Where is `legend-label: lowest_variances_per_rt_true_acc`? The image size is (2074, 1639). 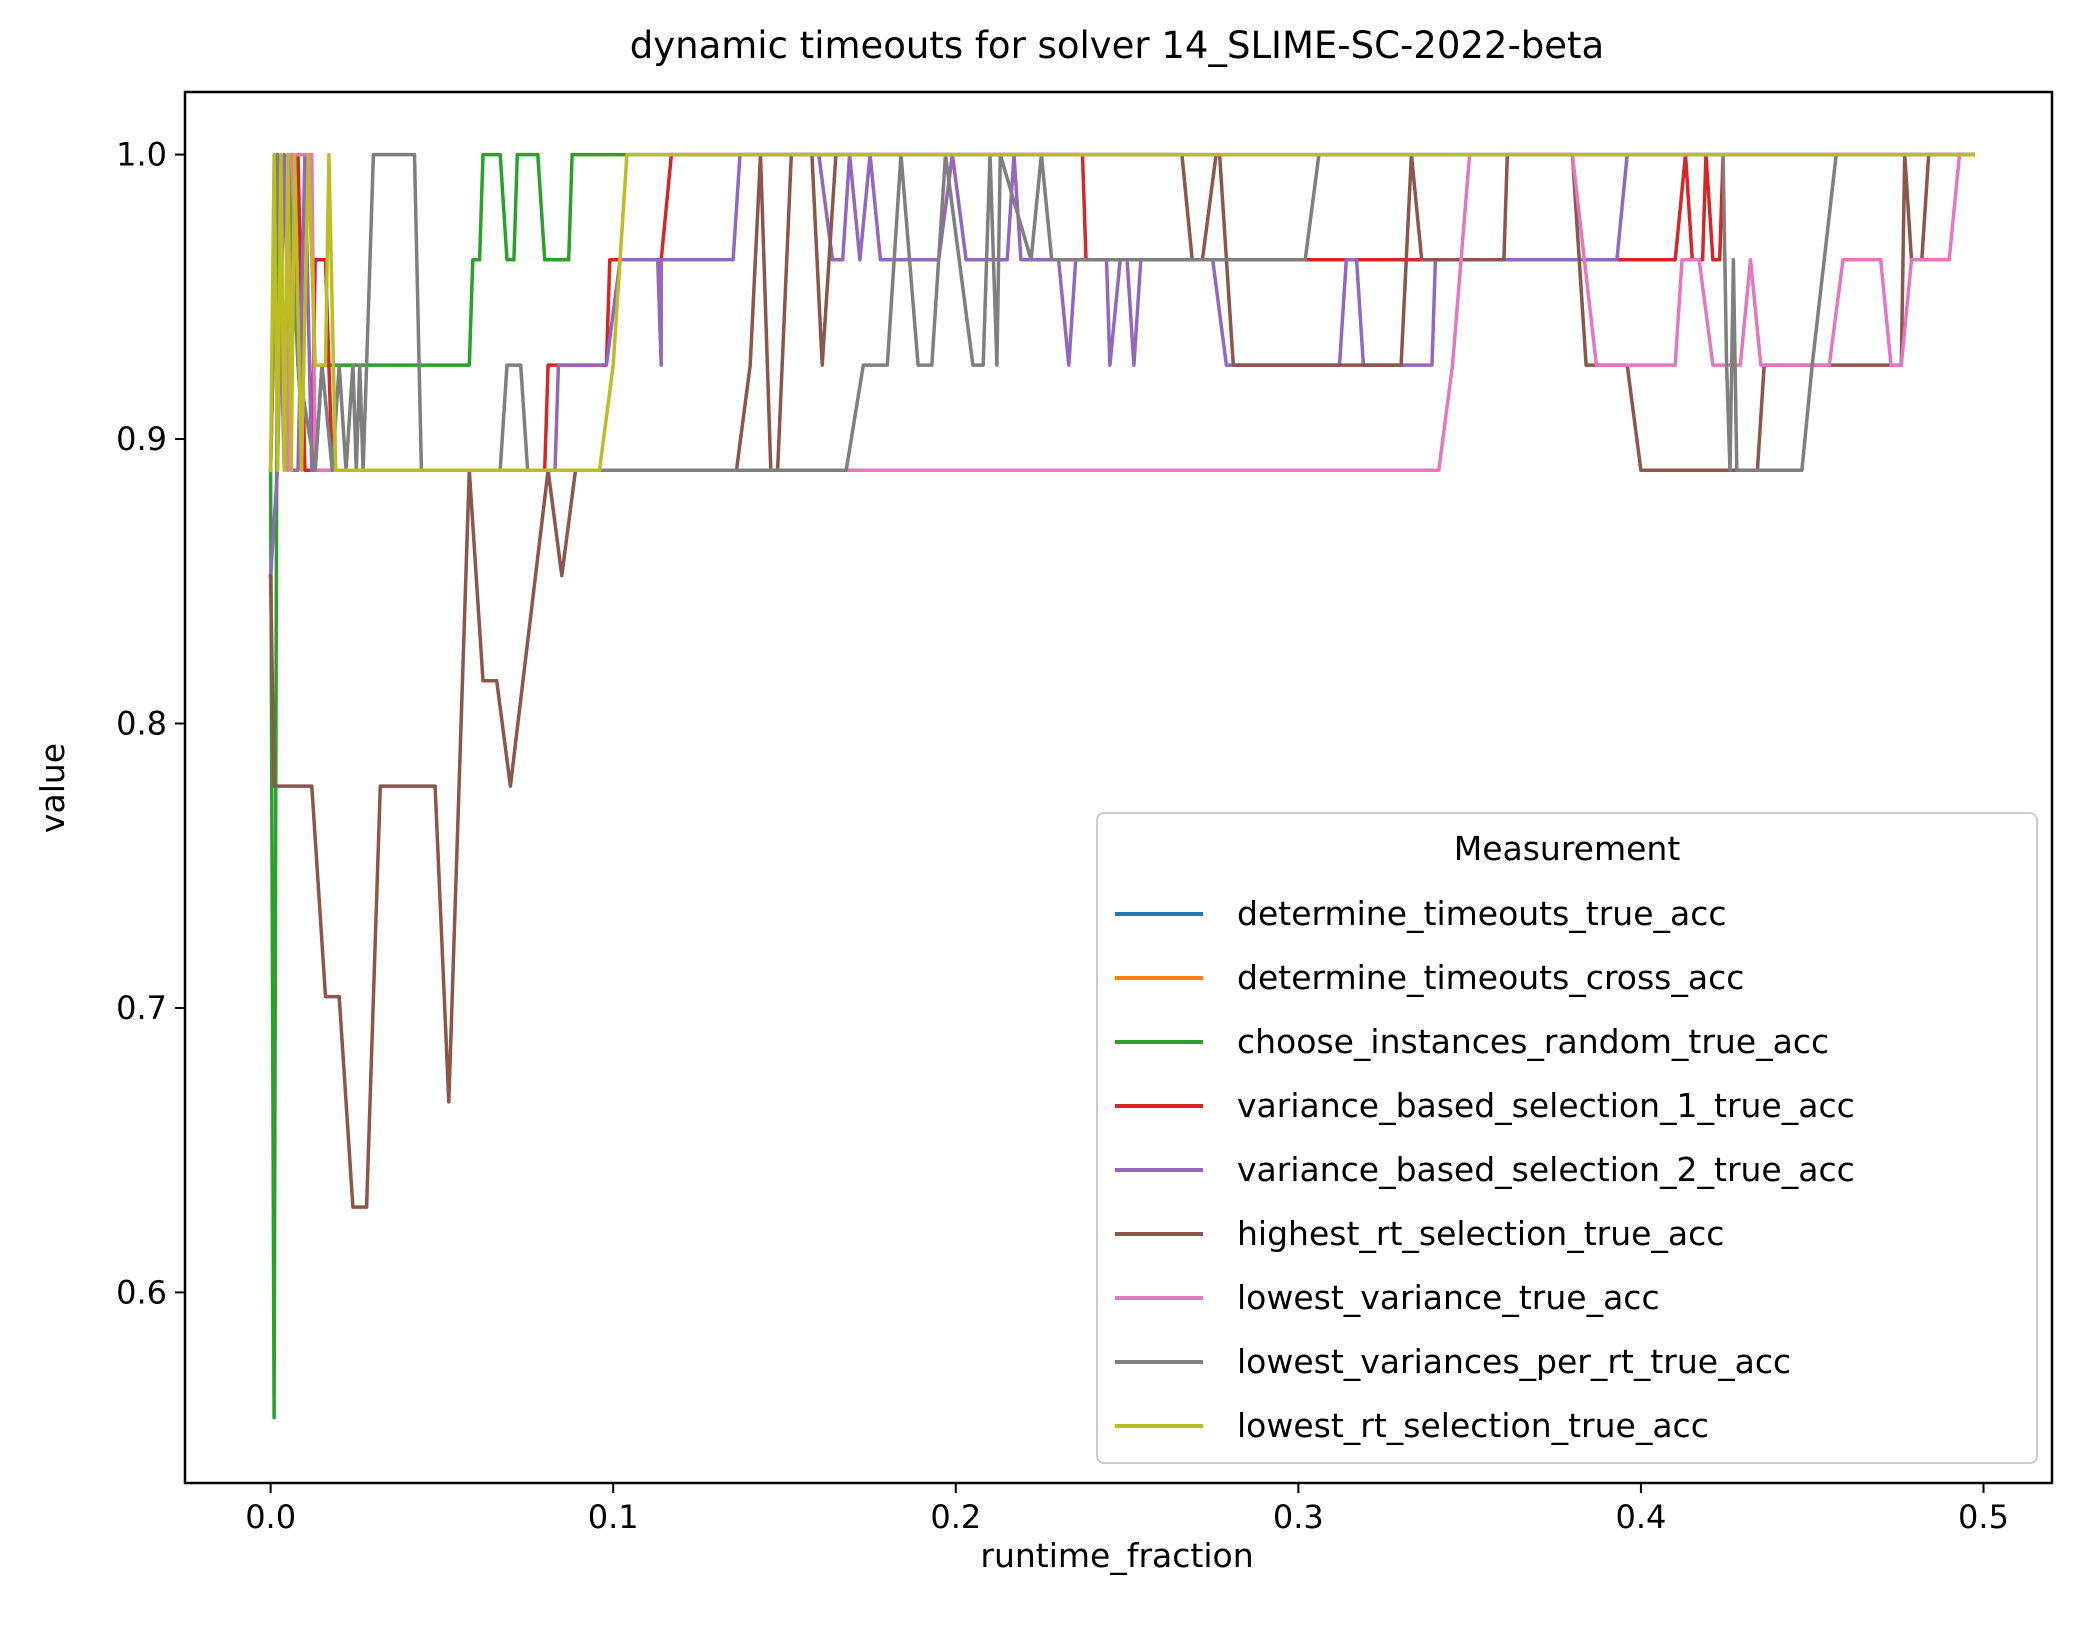
legend-label: lowest_variances_per_rt_true_acc is located at coordinates (1514, 1361).